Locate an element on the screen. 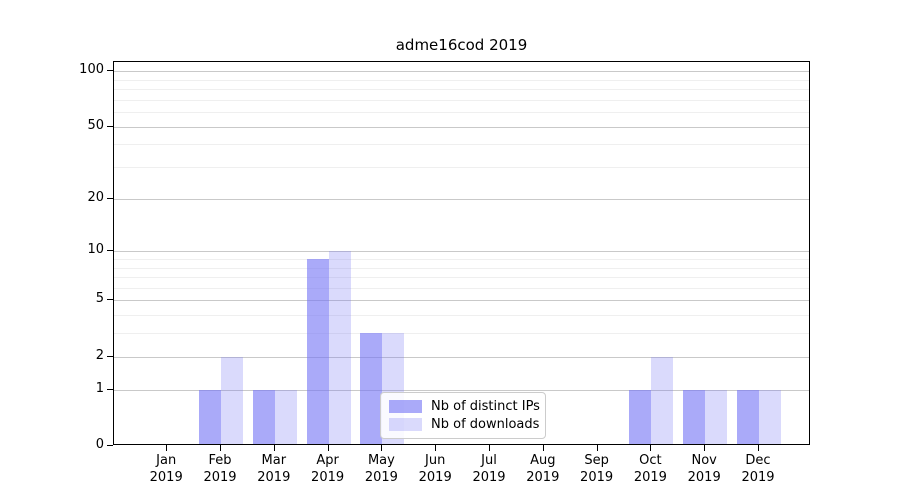 This screenshot has height=500, width=900. legend-label-distinct-ips: Nb of distinct IPs is located at coordinates (485, 406).